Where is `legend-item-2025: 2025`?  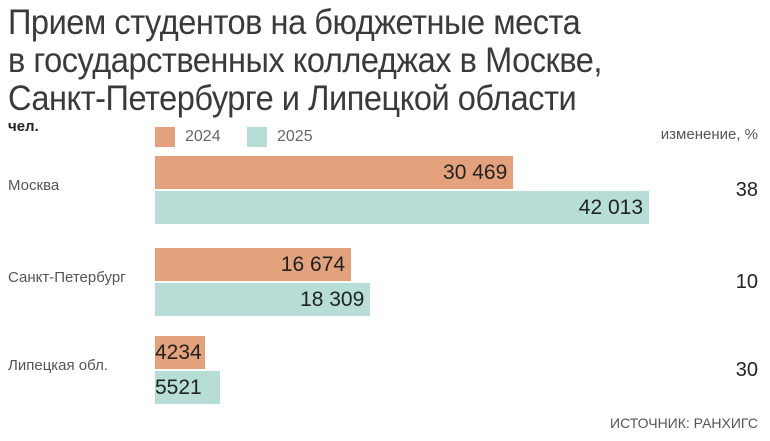
legend-item-2025: 2025 is located at coordinates (280, 137).